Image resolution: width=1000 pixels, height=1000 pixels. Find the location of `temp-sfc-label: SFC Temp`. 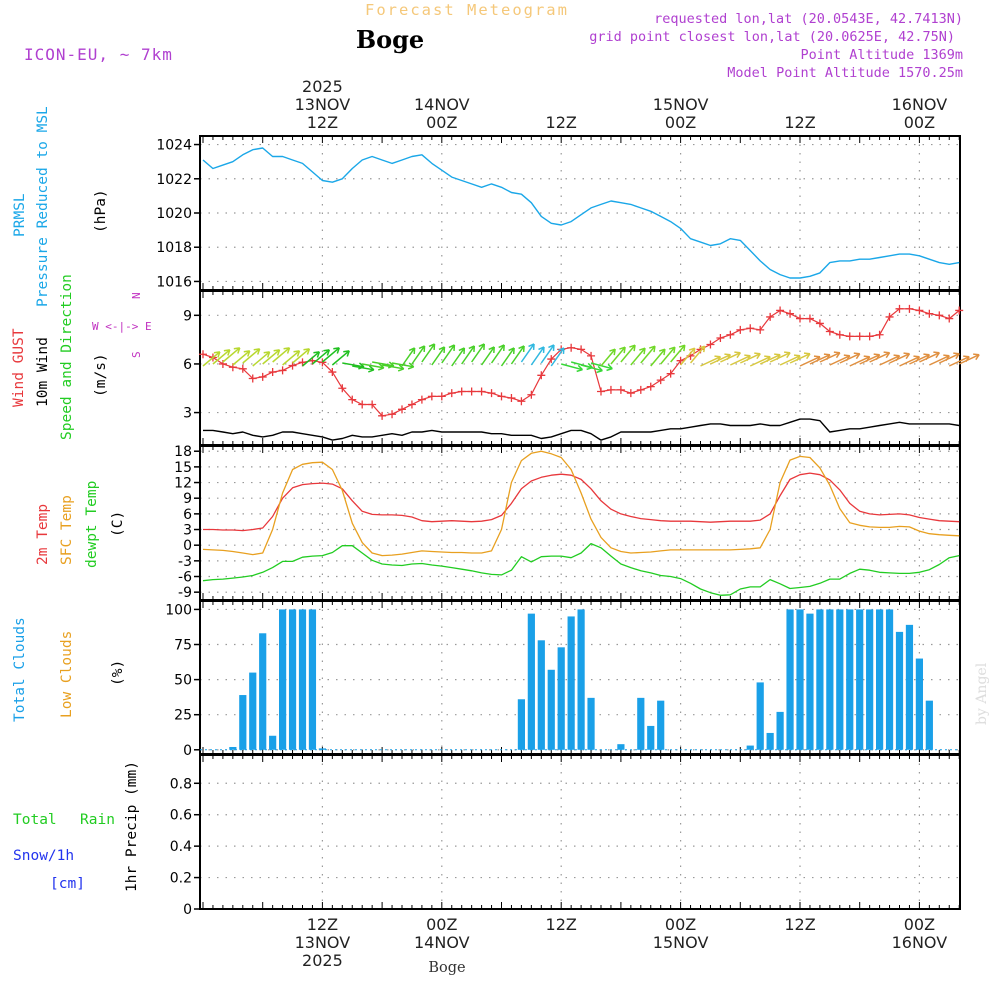

temp-sfc-label: SFC Temp is located at coordinates (67, 530).